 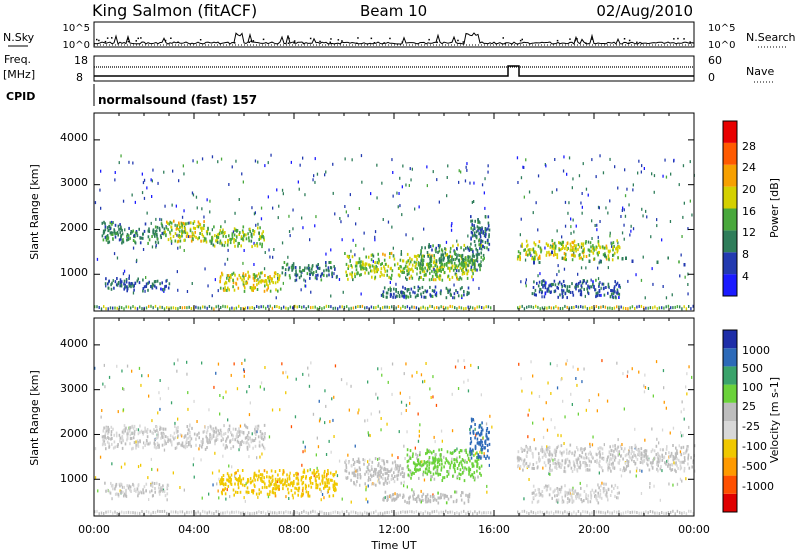 What do you see at coordinates (760, 71) in the screenshot?
I see `nave-label: Nave` at bounding box center [760, 71].